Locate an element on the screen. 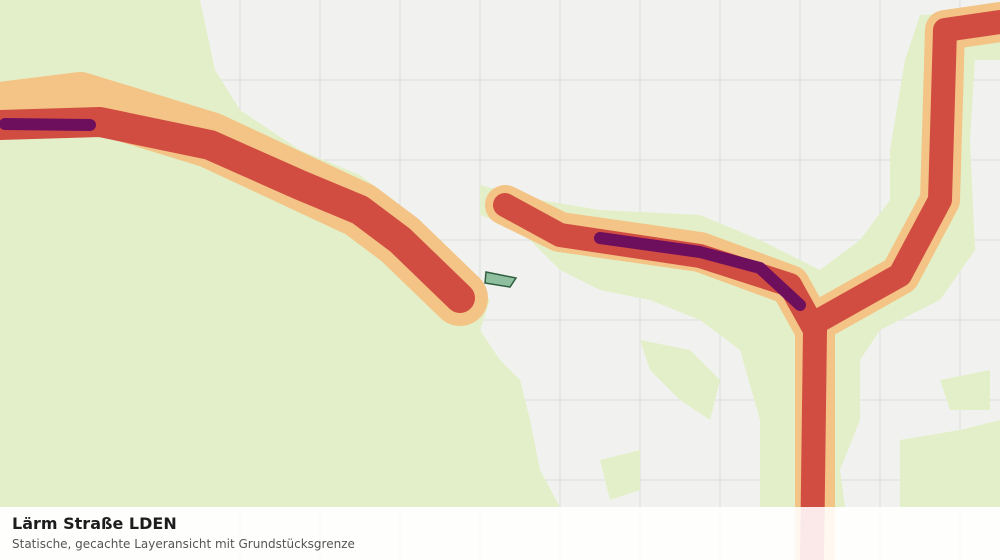 Image resolution: width=1000 pixels, height=560 pixels. layer-title: Lärm Straße LDEN is located at coordinates (94, 523).